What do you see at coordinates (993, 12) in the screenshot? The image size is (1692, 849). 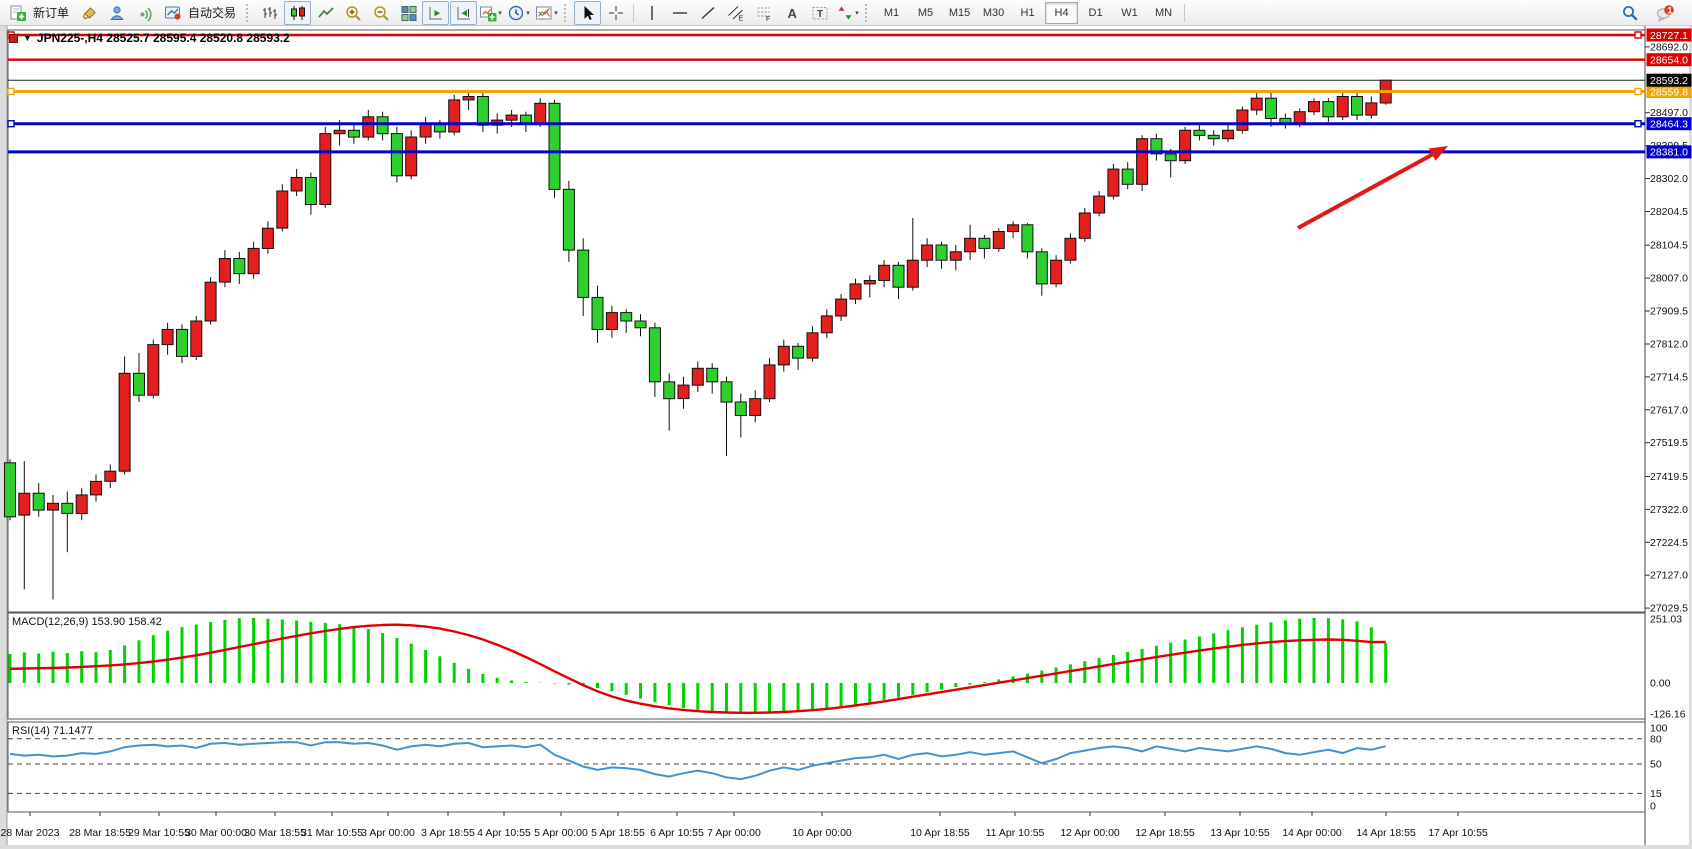 I see `timeframe-m30-button: M30` at bounding box center [993, 12].